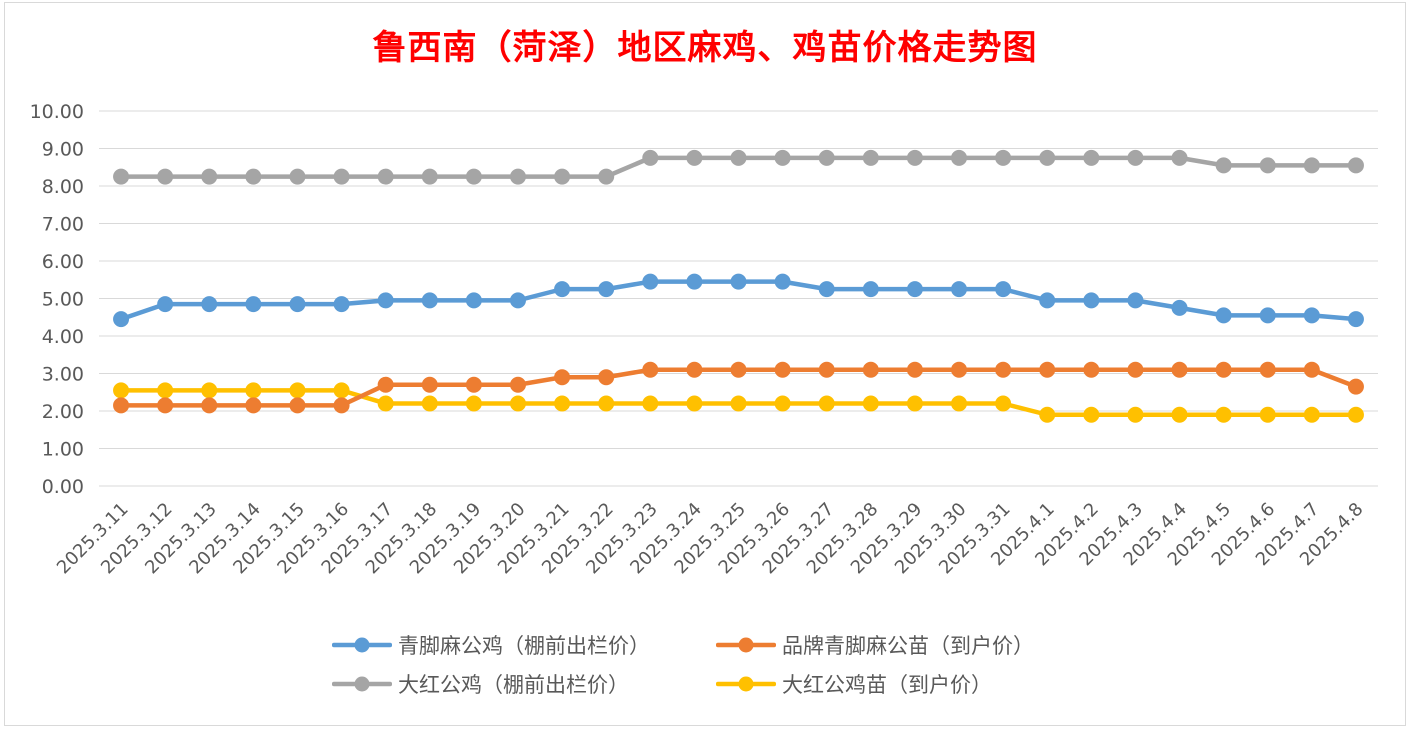 The height and width of the screenshot is (730, 1410). Describe the element at coordinates (63, 337) in the screenshot. I see `y-tick-label: 4.00` at that location.